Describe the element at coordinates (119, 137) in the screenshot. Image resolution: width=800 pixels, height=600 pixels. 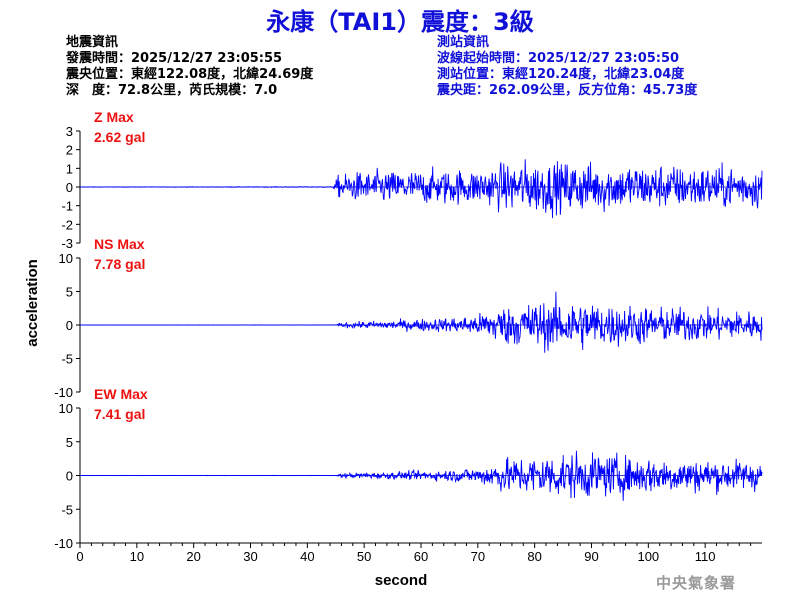
I see `panel-max-z: 2.62 gal` at that location.